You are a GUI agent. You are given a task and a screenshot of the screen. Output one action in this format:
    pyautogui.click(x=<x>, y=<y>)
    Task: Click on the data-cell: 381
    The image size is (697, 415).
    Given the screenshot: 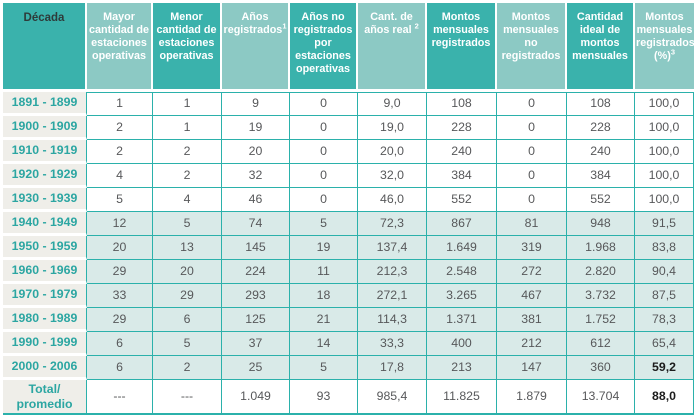 What is the action you would take?
    pyautogui.click(x=532, y=320)
    